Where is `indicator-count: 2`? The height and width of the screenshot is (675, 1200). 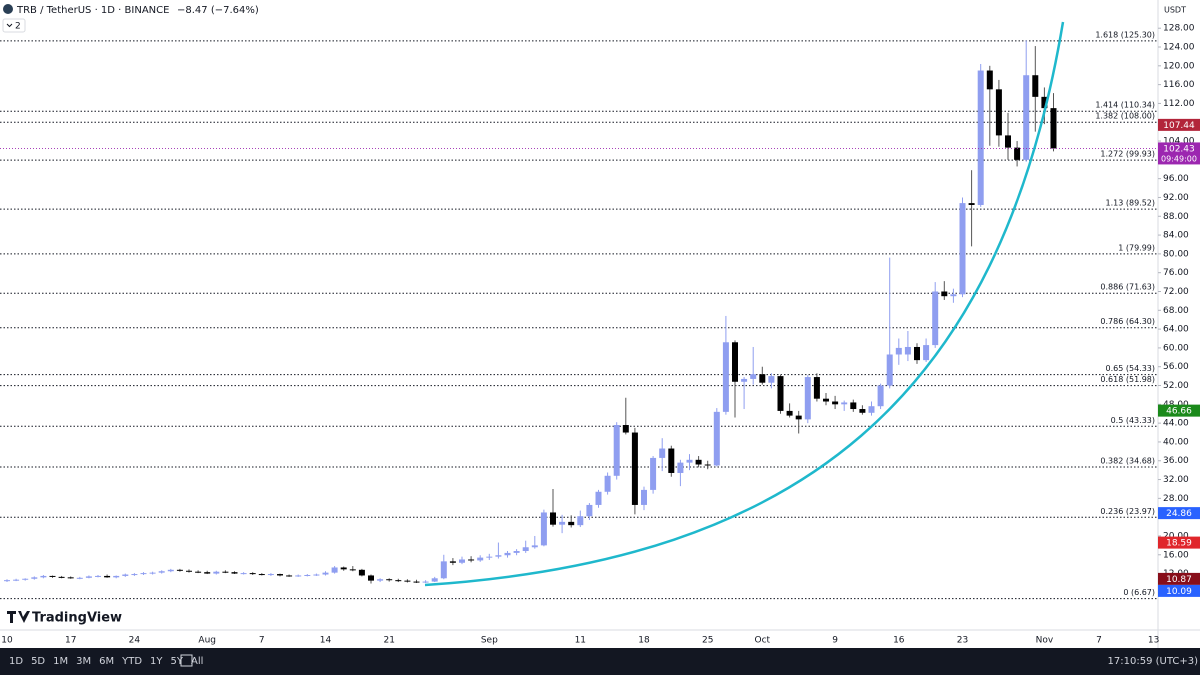
indicator-count: 2 is located at coordinates (18, 27).